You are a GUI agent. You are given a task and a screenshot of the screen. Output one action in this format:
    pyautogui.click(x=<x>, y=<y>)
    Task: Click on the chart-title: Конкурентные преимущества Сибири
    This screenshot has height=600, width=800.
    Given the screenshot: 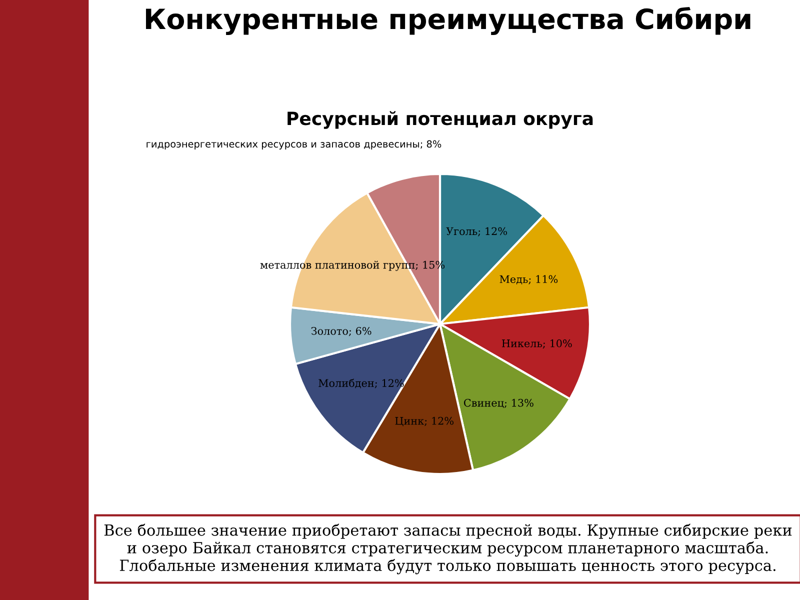 What is the action you would take?
    pyautogui.click(x=448, y=21)
    